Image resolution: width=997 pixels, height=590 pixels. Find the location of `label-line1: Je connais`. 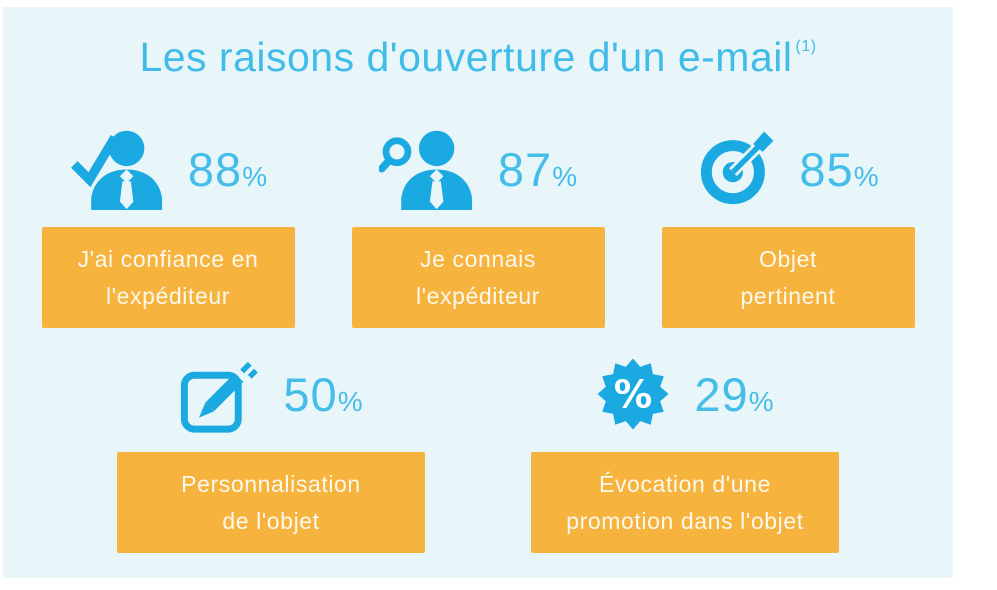

label-line1: Je connais is located at coordinates (478, 258).